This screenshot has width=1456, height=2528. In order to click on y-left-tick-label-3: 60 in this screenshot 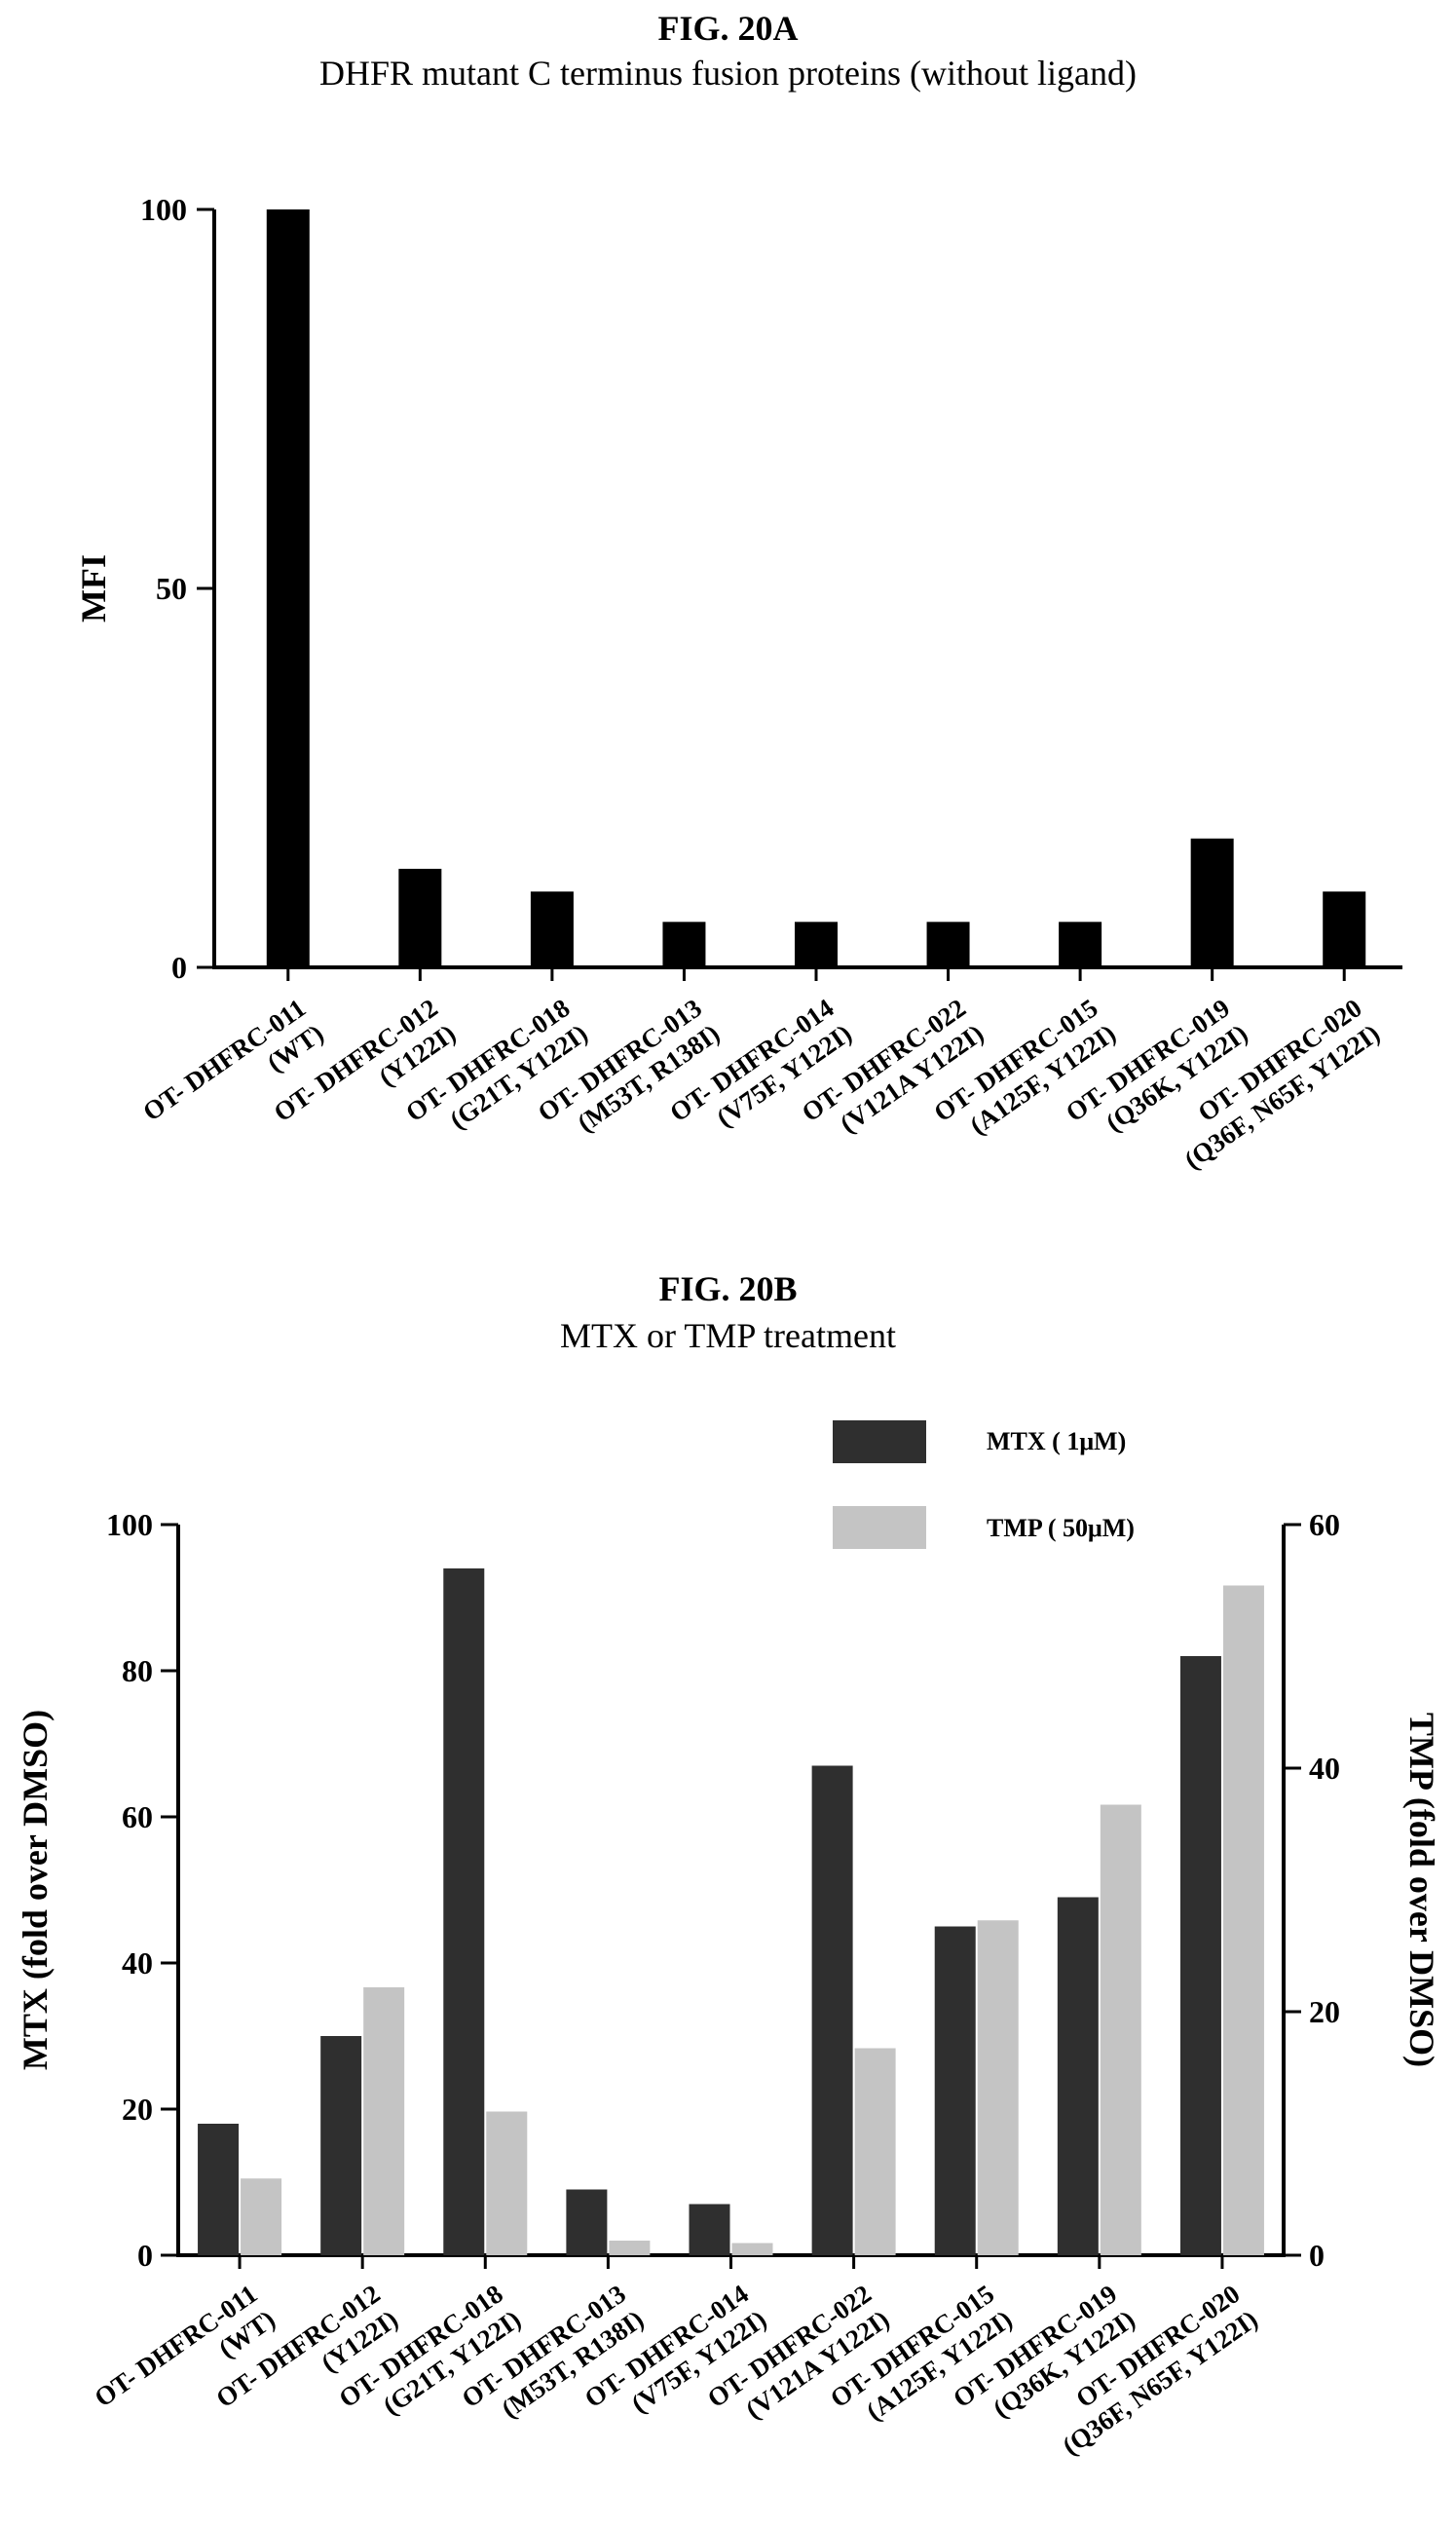, I will do `click(137, 1816)`.